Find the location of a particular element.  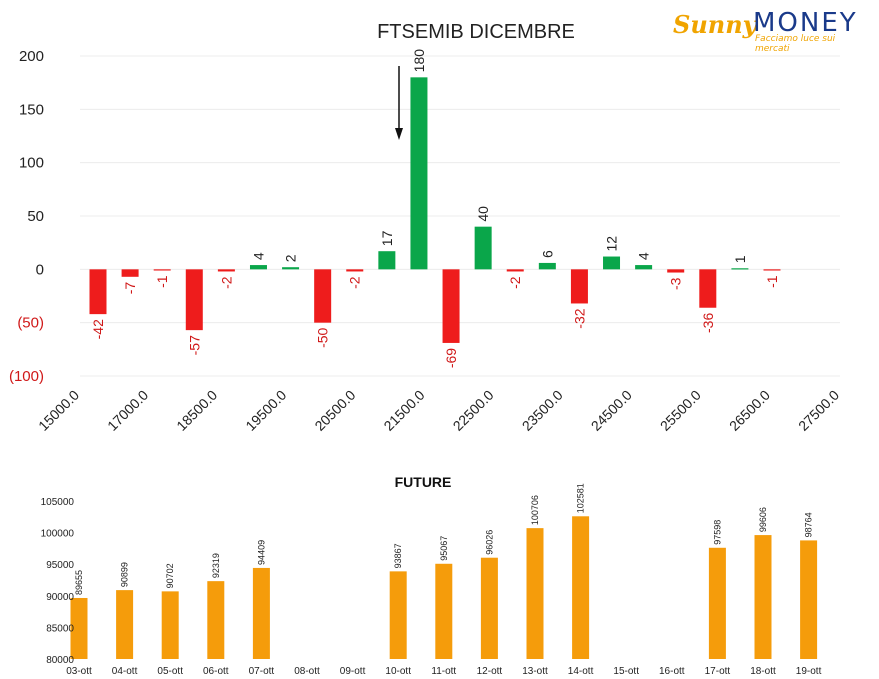

data-label: -42 is located at coordinates (98, 329).